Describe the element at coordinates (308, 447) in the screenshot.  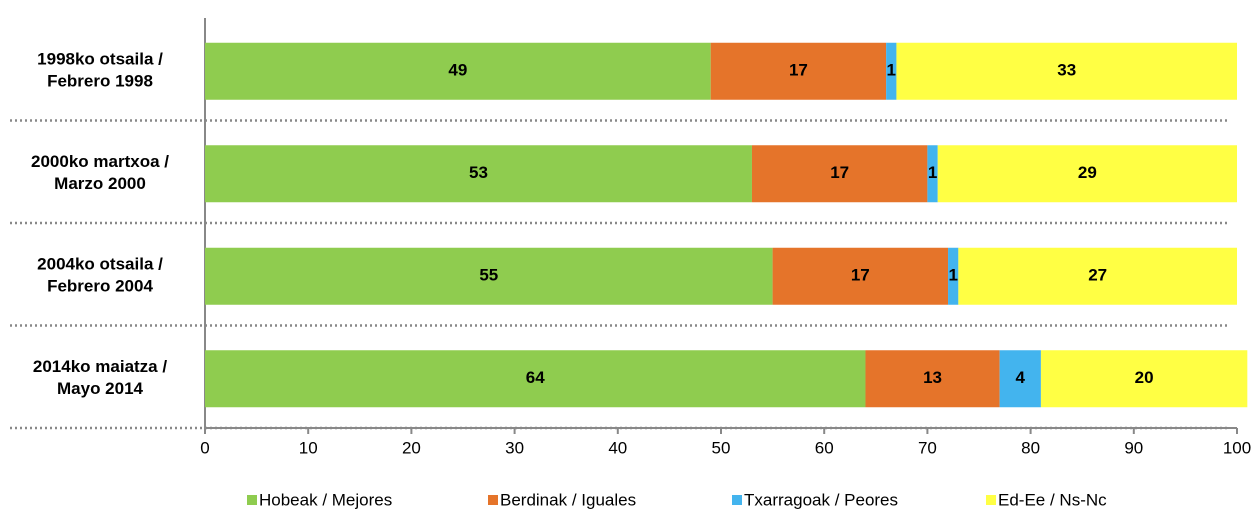
I see `x-tick-label: 10` at that location.